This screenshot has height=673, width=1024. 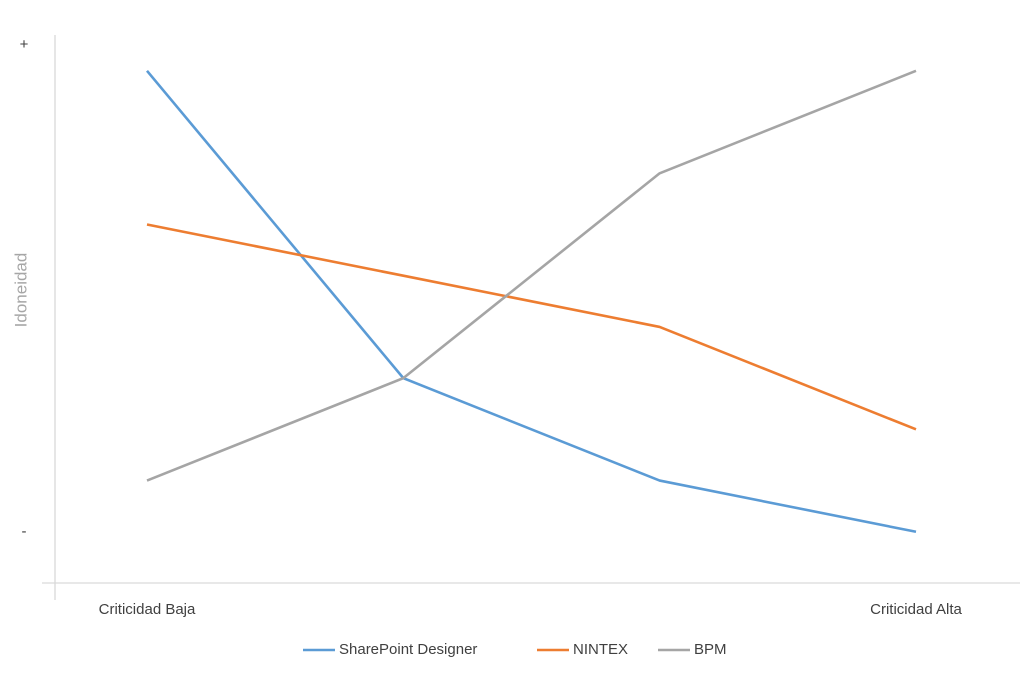 What do you see at coordinates (408, 649) in the screenshot?
I see `legend-label: SharePoint Designer` at bounding box center [408, 649].